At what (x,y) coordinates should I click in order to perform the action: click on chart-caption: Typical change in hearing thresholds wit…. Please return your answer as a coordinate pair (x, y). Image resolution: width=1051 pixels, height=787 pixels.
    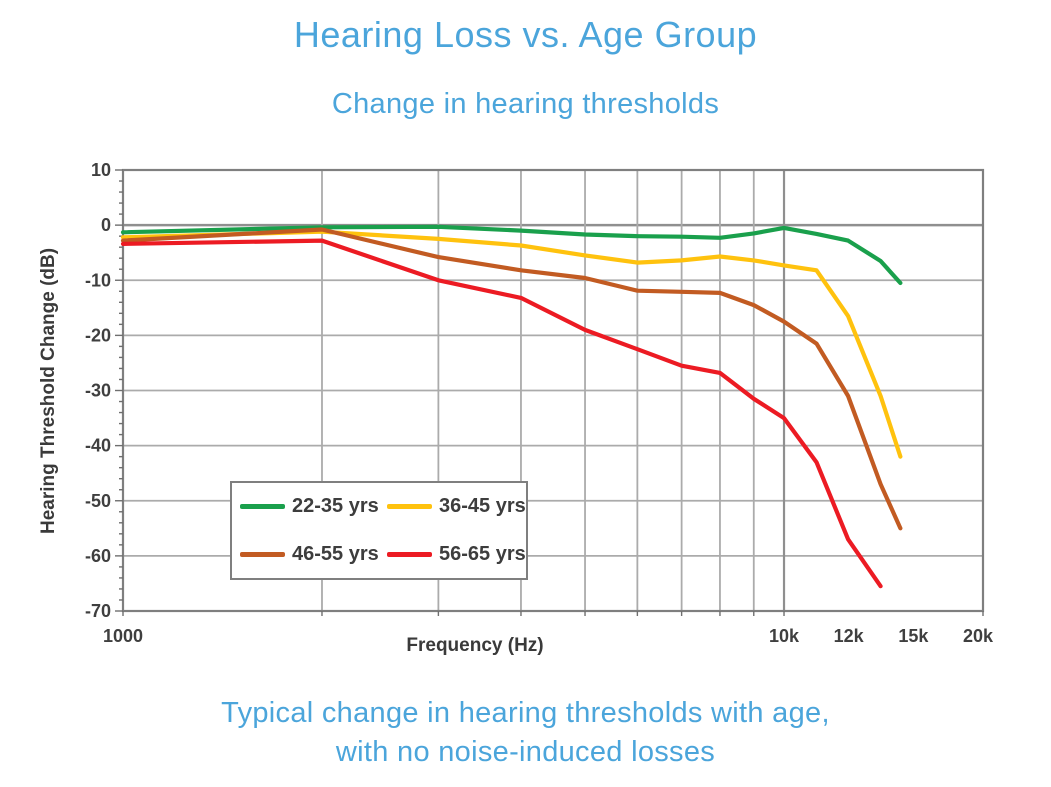
    Looking at the image, I should click on (525, 733).